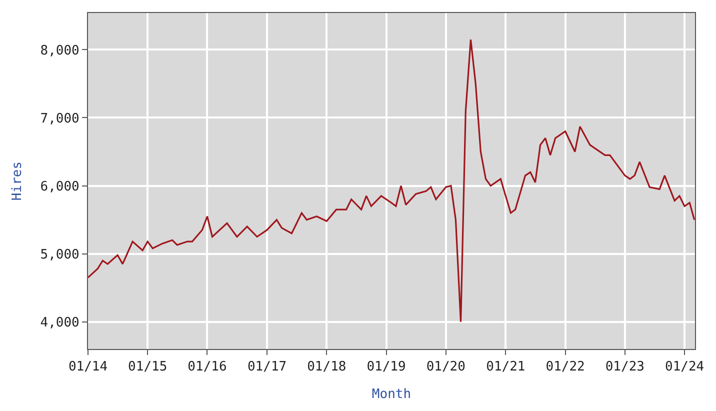 The height and width of the screenshot is (411, 716). What do you see at coordinates (60, 254) in the screenshot?
I see `y-tick-label: 5,000` at bounding box center [60, 254].